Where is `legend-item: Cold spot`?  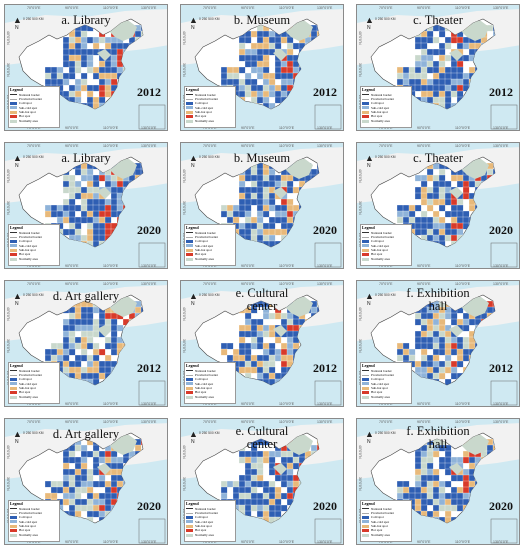 legend-item: Cold spot is located at coordinates (210, 517).